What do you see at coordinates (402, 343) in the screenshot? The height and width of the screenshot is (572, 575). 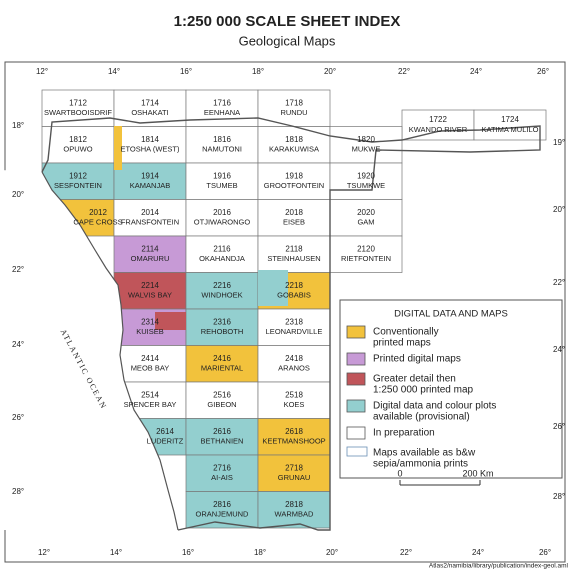 I see `legend-label: printed maps` at bounding box center [402, 343].